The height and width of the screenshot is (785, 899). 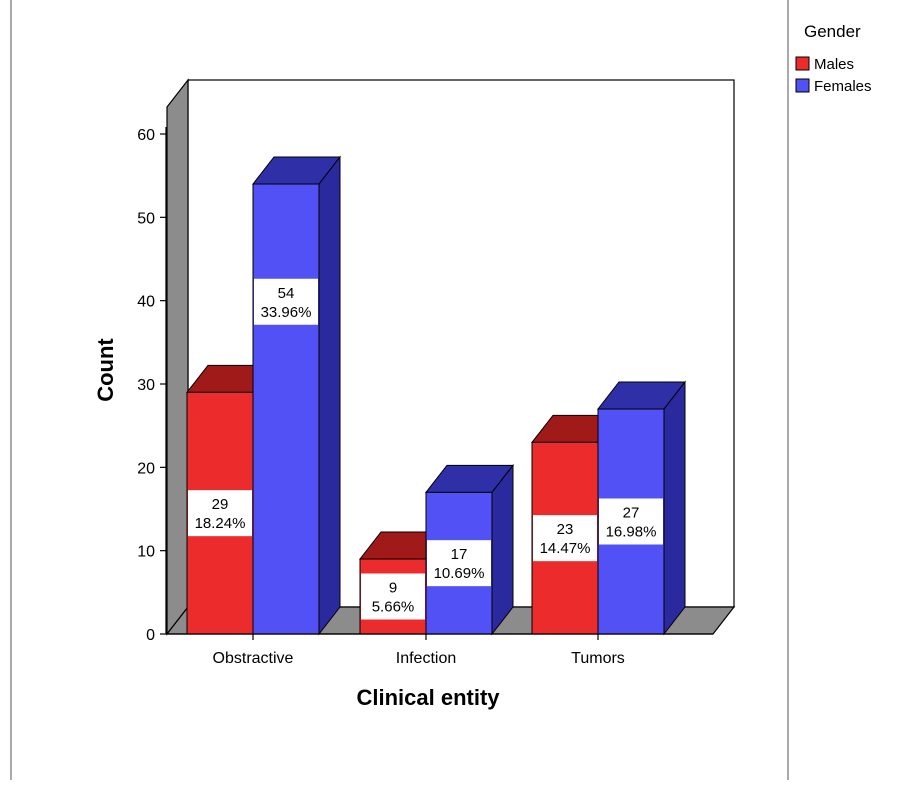 What do you see at coordinates (598, 658) in the screenshot?
I see `x-tick-label: Tumors` at bounding box center [598, 658].